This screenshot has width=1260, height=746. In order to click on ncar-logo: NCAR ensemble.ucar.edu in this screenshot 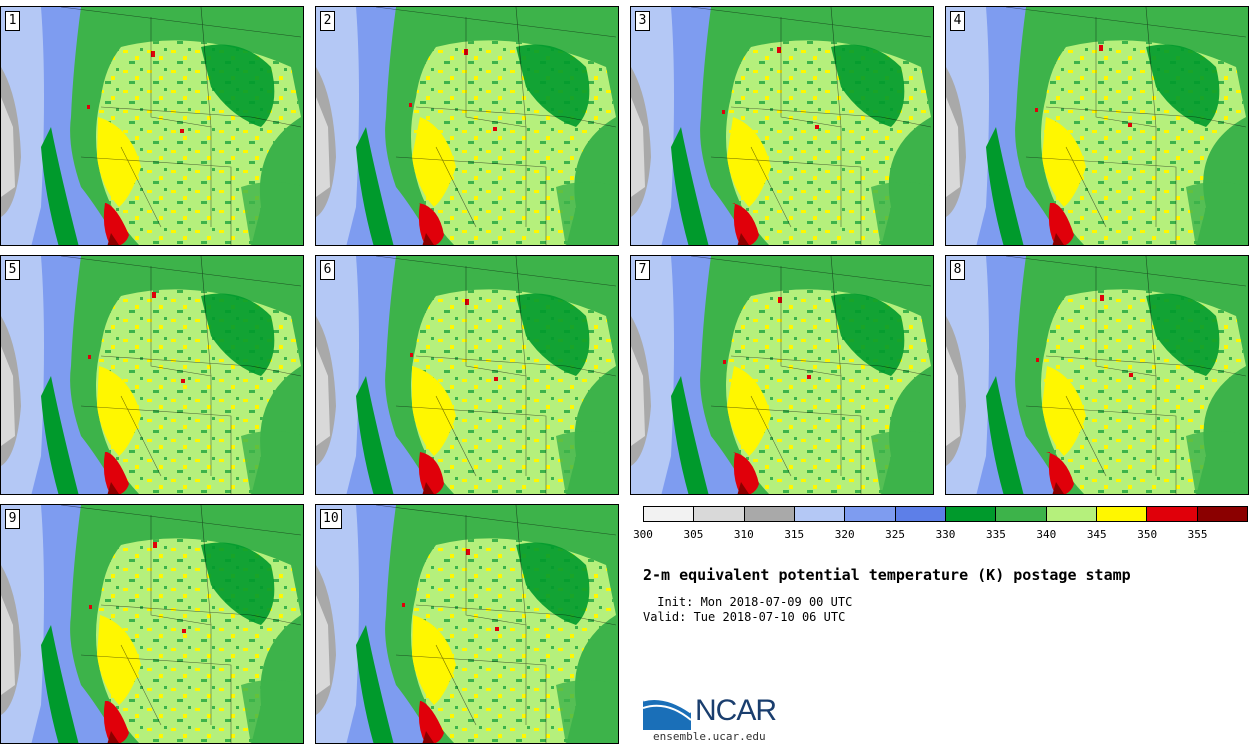, I will do `click(723, 718)`.